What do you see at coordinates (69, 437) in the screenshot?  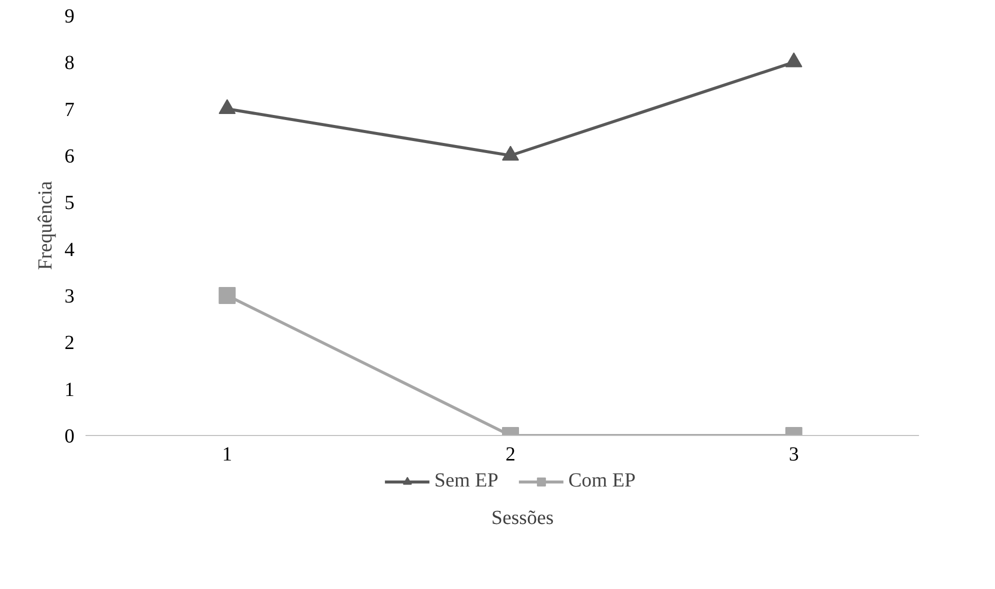 I see `y-tick-label: 0` at bounding box center [69, 437].